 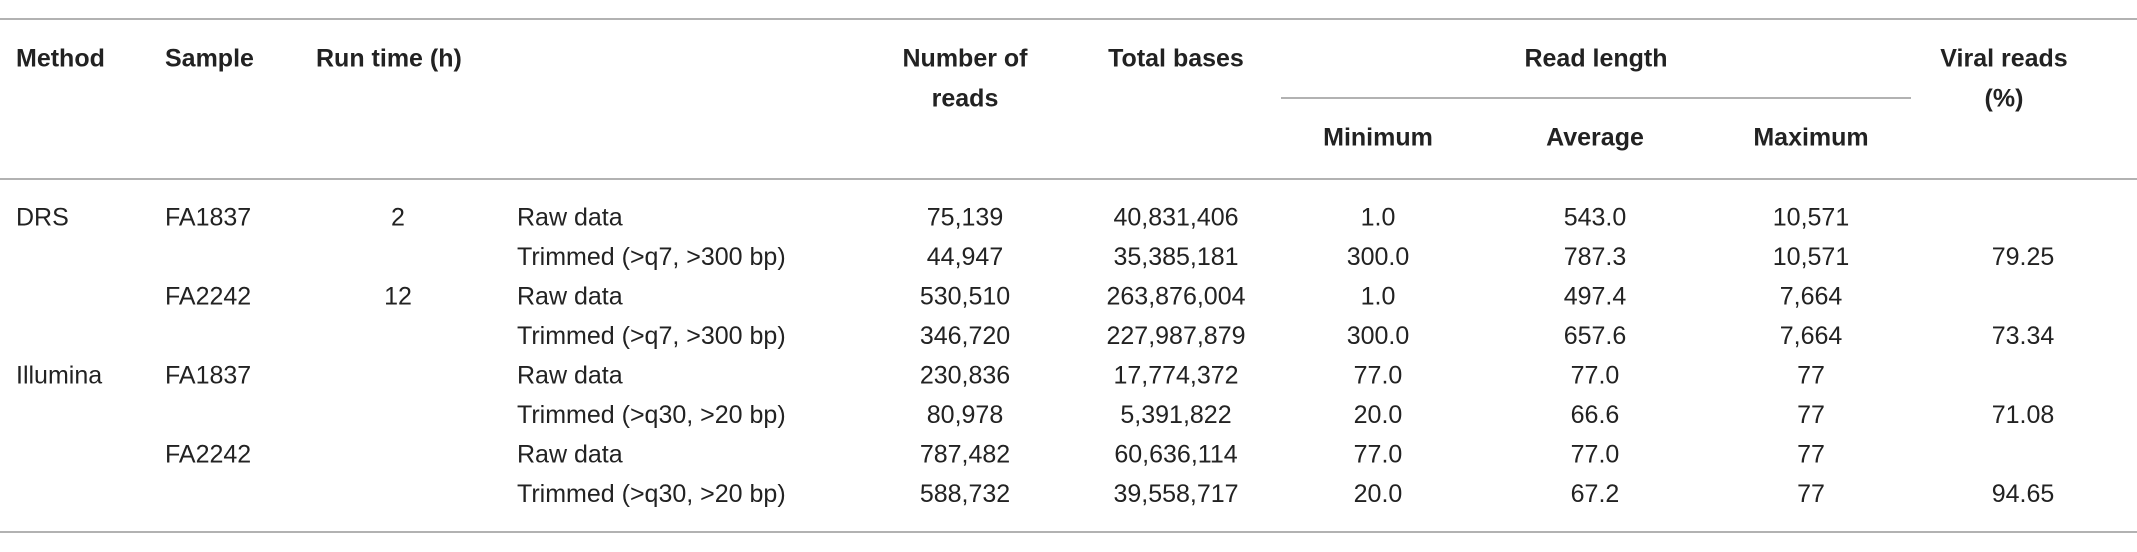 What do you see at coordinates (59, 376) in the screenshot?
I see `table-cell: Illumina` at bounding box center [59, 376].